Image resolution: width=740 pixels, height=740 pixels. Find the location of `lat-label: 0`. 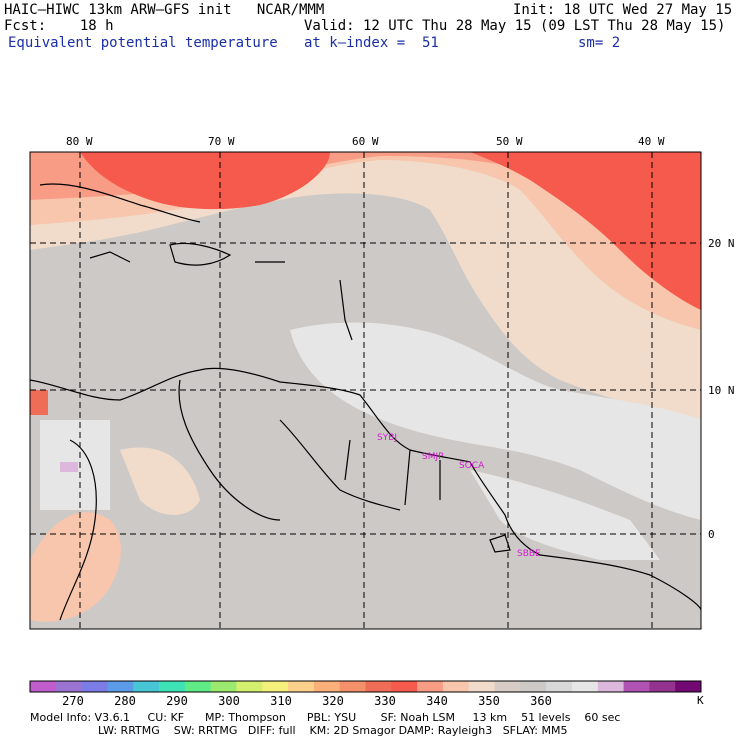

lat-label: 0 is located at coordinates (711, 534).